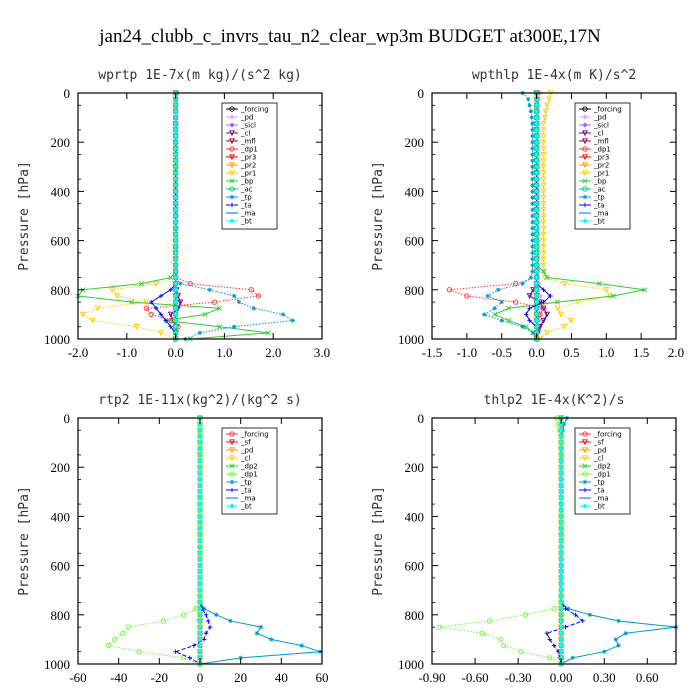 Image resolution: width=700 pixels, height=700 pixels. What do you see at coordinates (598, 459) in the screenshot?
I see `legend-label: _cl` at bounding box center [598, 459].